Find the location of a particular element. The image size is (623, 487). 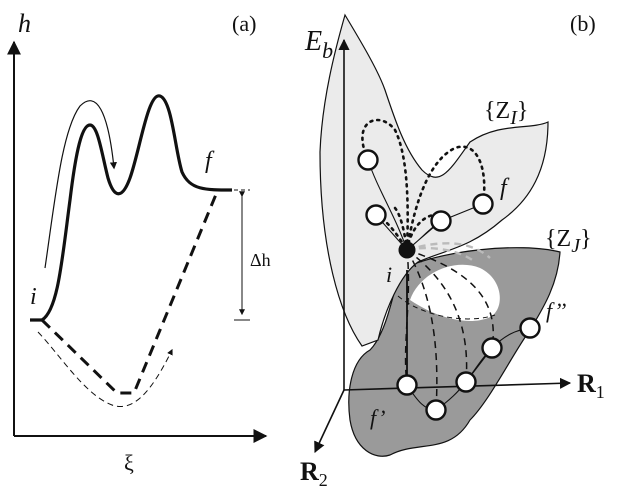

x-axis-label: ξ is located at coordinates (129, 462).